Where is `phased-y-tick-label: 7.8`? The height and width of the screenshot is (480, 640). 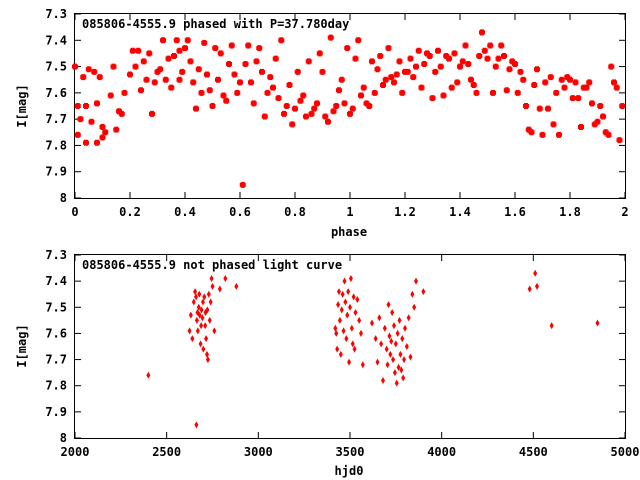 phased-y-tick-label: 7.8 is located at coordinates (56, 145).